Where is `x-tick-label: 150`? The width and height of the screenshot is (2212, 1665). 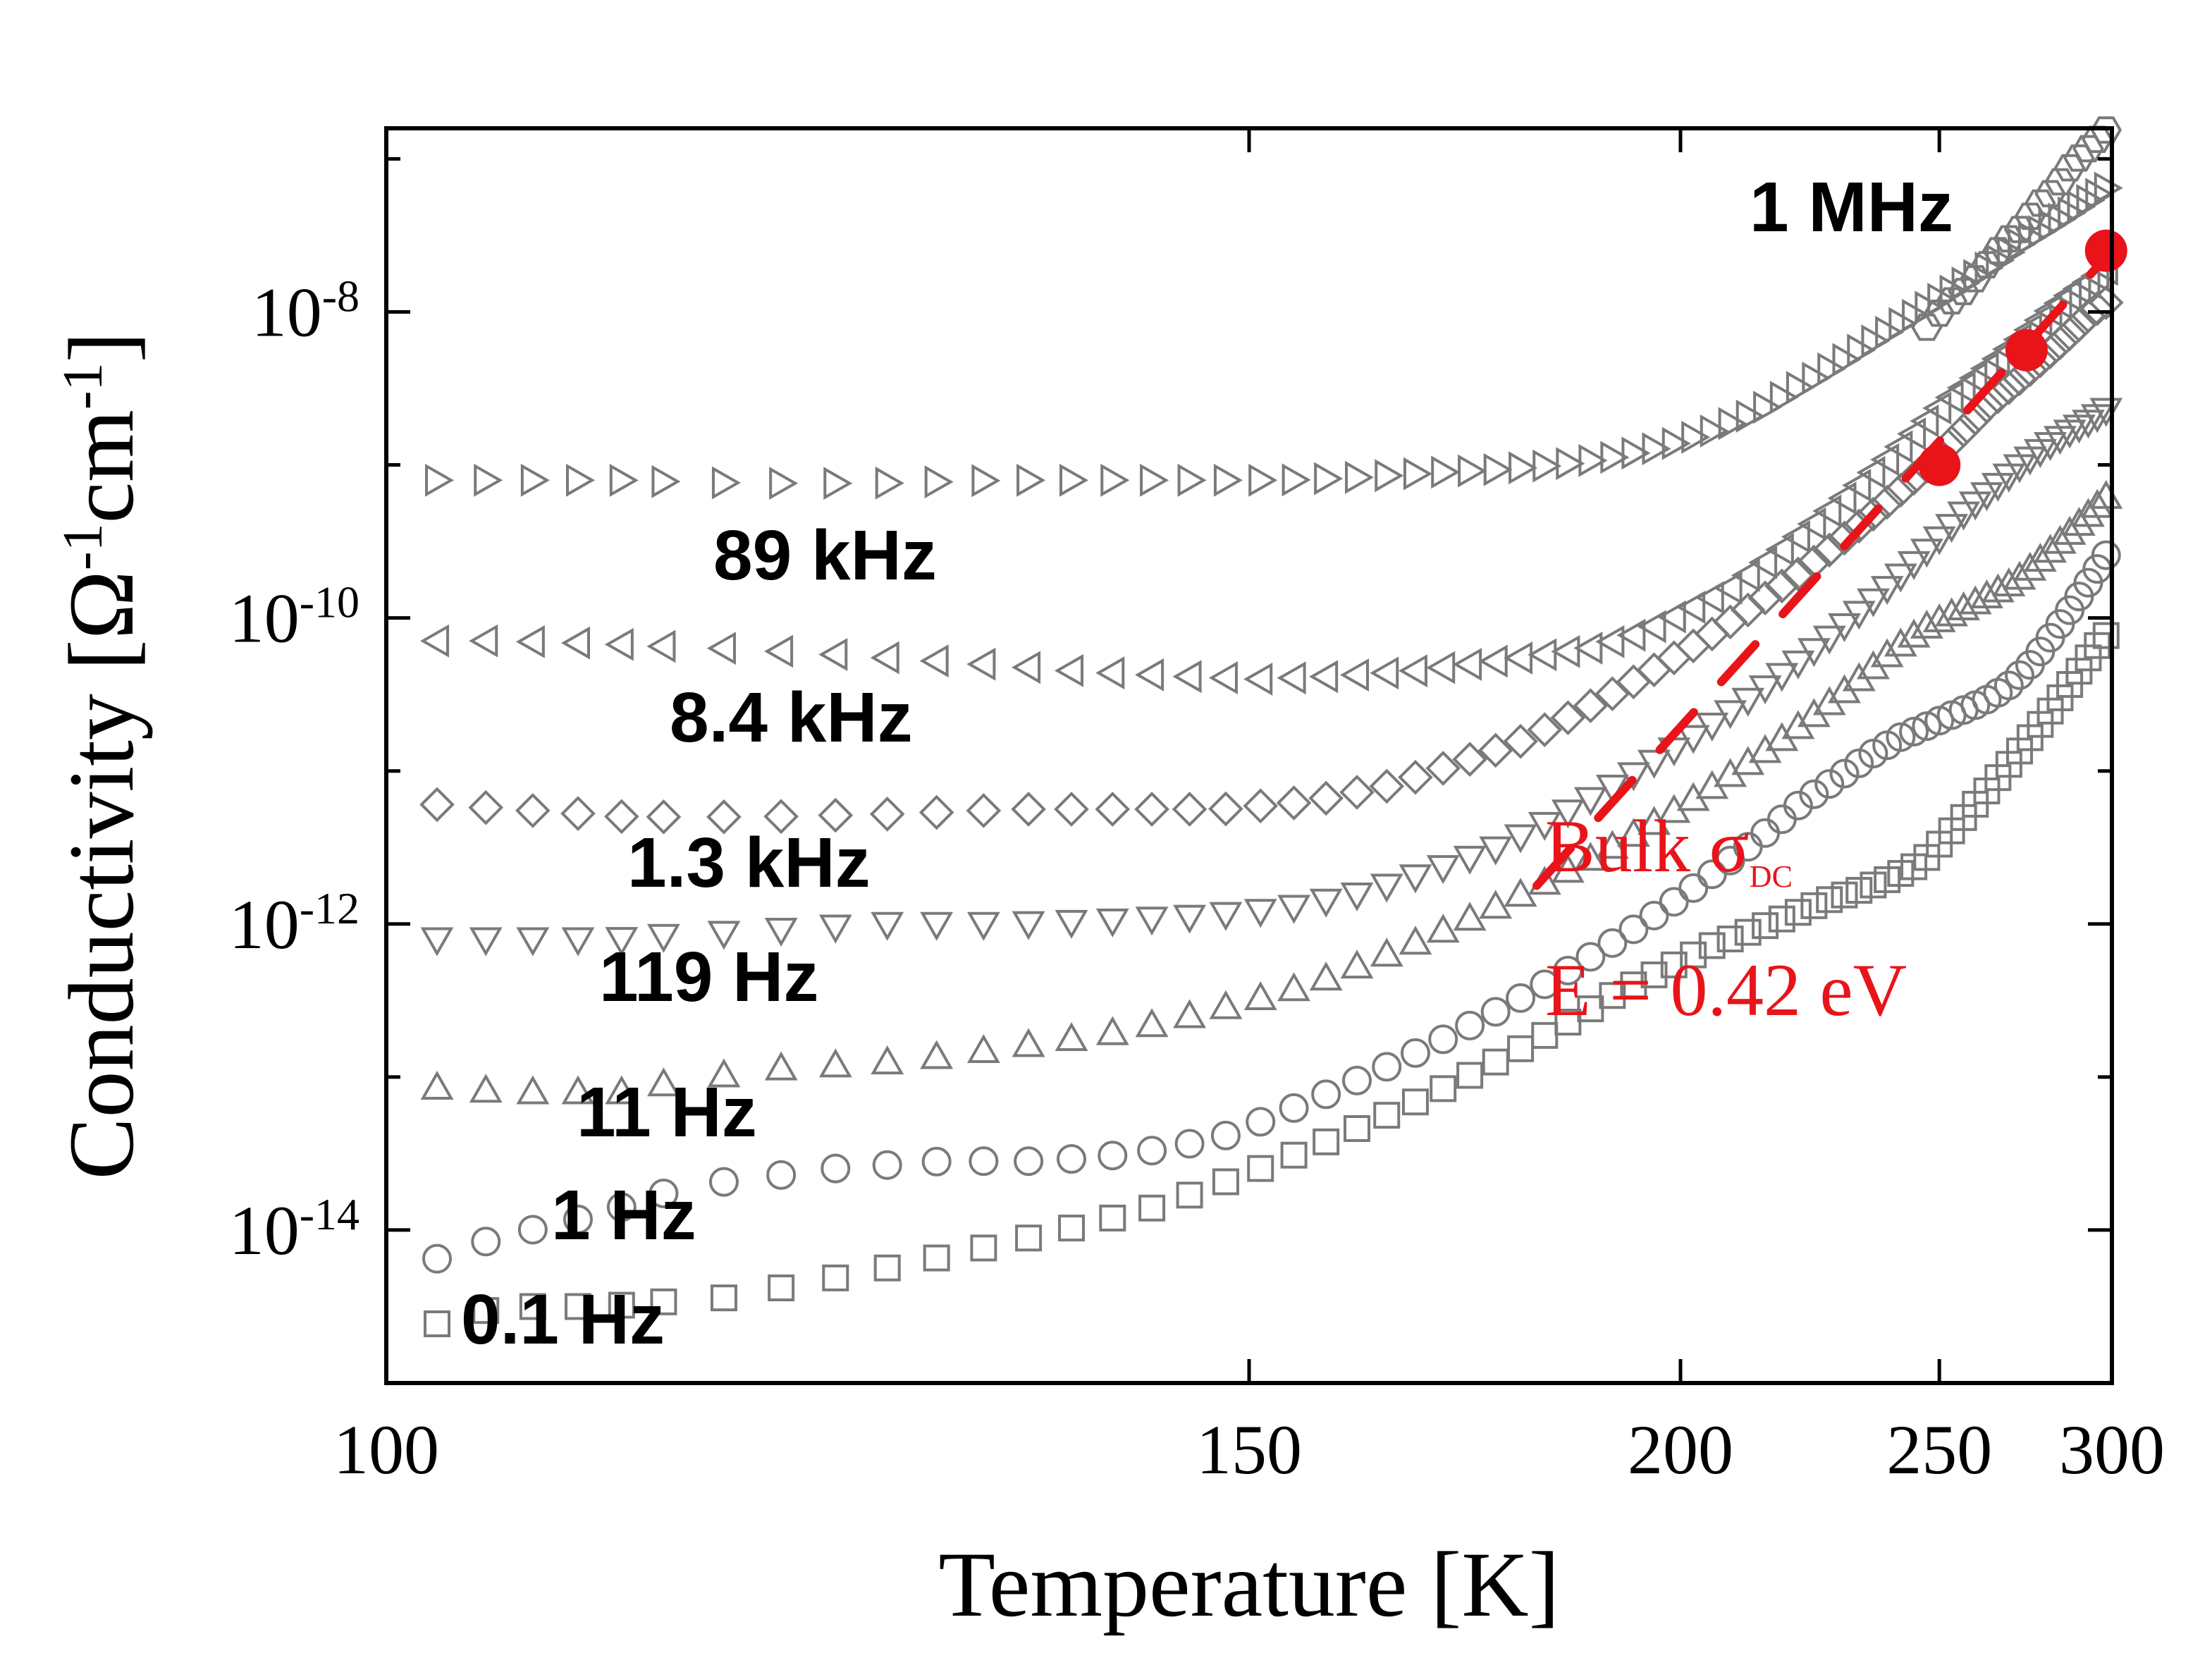 x-tick-label: 150 is located at coordinates (1249, 1450).